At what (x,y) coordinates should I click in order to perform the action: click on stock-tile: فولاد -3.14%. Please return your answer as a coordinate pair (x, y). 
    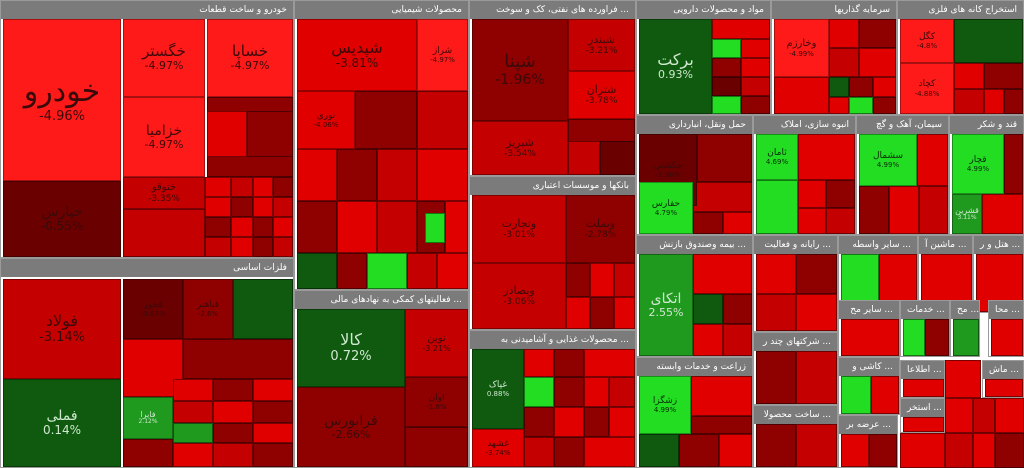
    Looking at the image, I should click on (62, 329).